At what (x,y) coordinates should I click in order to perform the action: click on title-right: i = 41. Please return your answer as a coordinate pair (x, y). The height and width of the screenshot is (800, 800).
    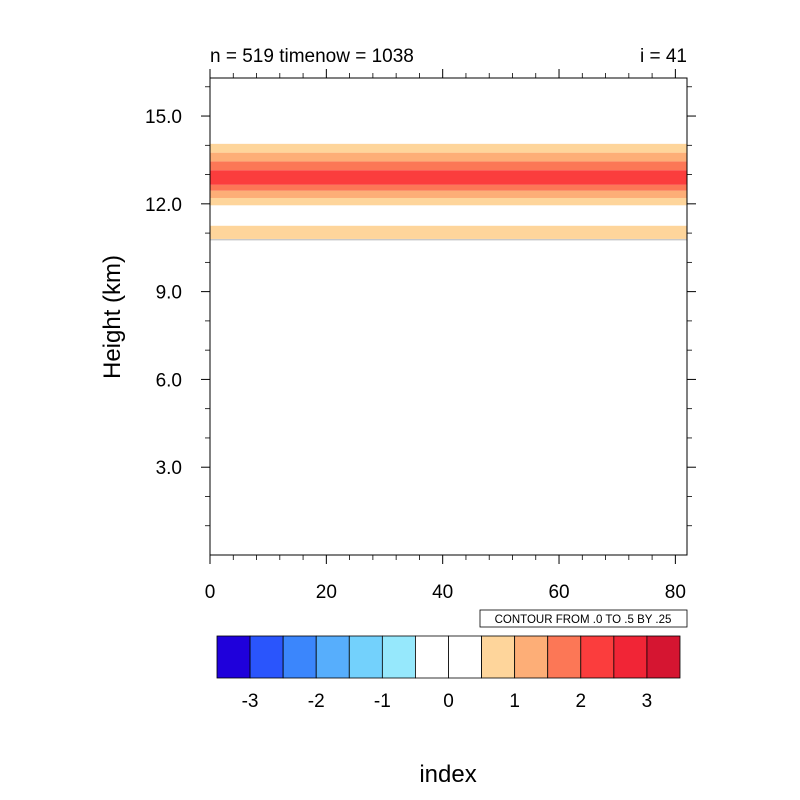
    Looking at the image, I should click on (663, 56).